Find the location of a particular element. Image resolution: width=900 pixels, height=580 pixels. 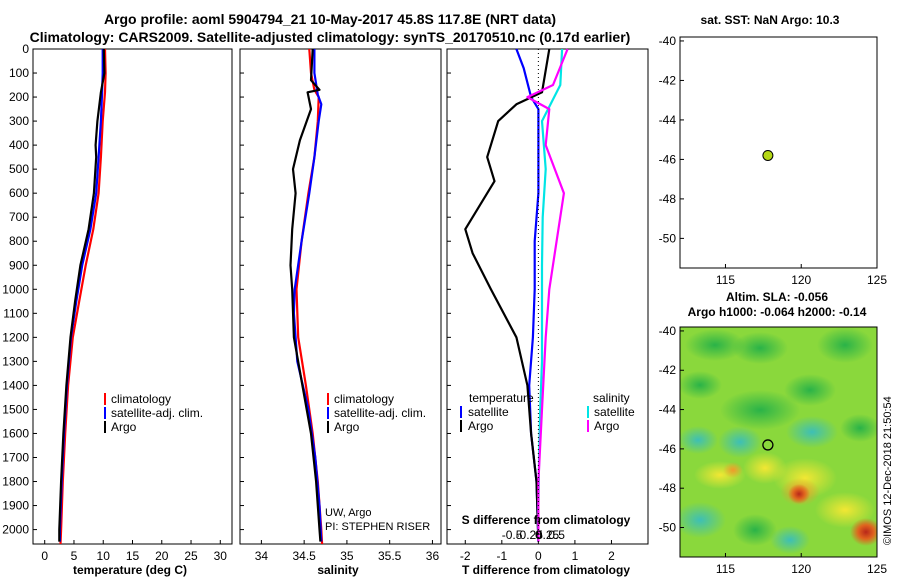

series-line-salinity-satellite is located at coordinates (550, 295).